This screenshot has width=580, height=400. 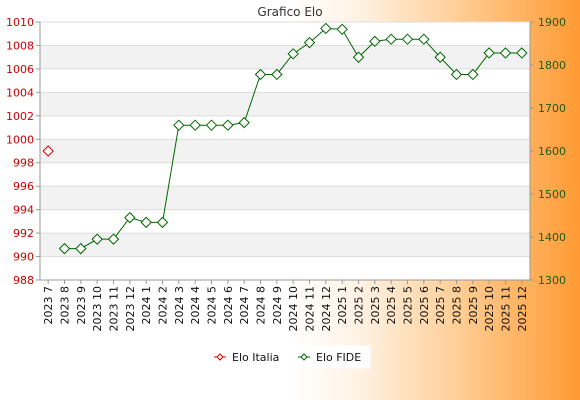 What do you see at coordinates (20, 69) in the screenshot?
I see `left-axis-tick-label: 1006` at bounding box center [20, 69].